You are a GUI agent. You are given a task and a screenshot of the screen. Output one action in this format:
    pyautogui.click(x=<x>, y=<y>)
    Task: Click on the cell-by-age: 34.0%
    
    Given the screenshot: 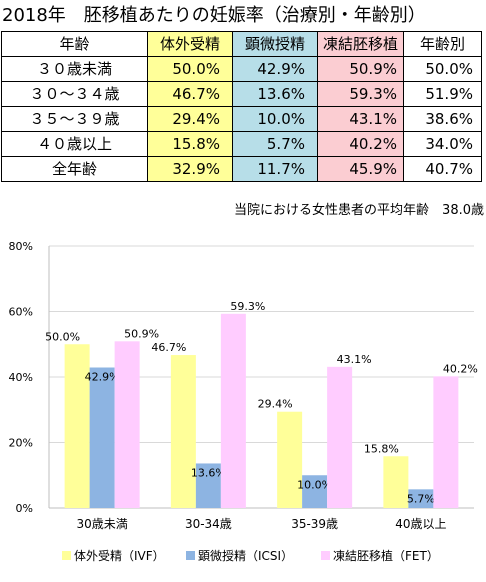 What is the action you would take?
    pyautogui.click(x=442, y=144)
    